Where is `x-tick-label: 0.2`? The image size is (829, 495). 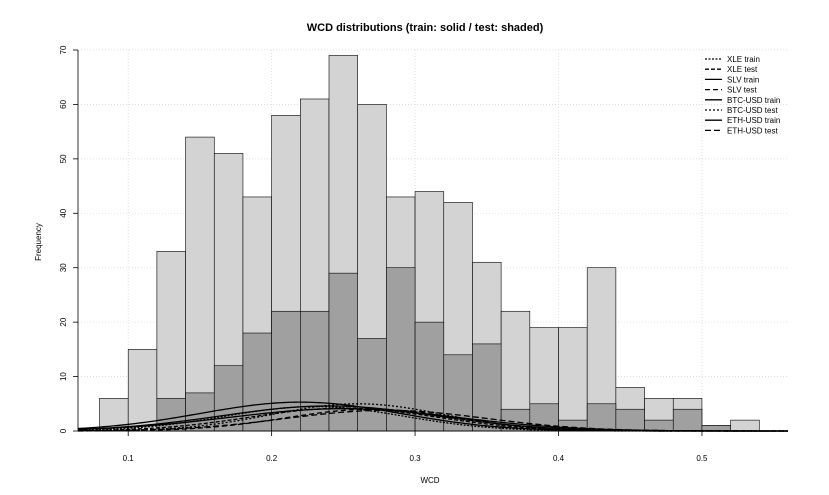 x-tick-label: 0.2 is located at coordinates (272, 458).